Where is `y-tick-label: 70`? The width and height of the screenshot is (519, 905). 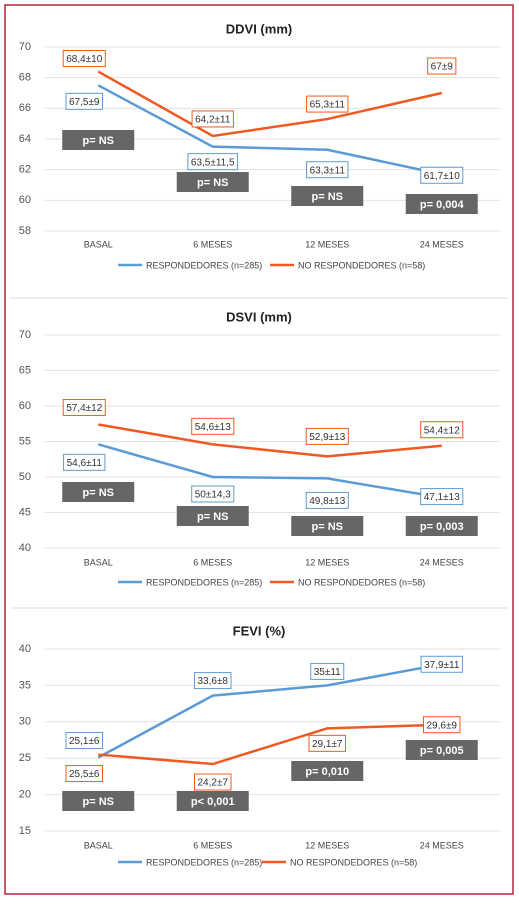 y-tick-label: 70 is located at coordinates (25, 335).